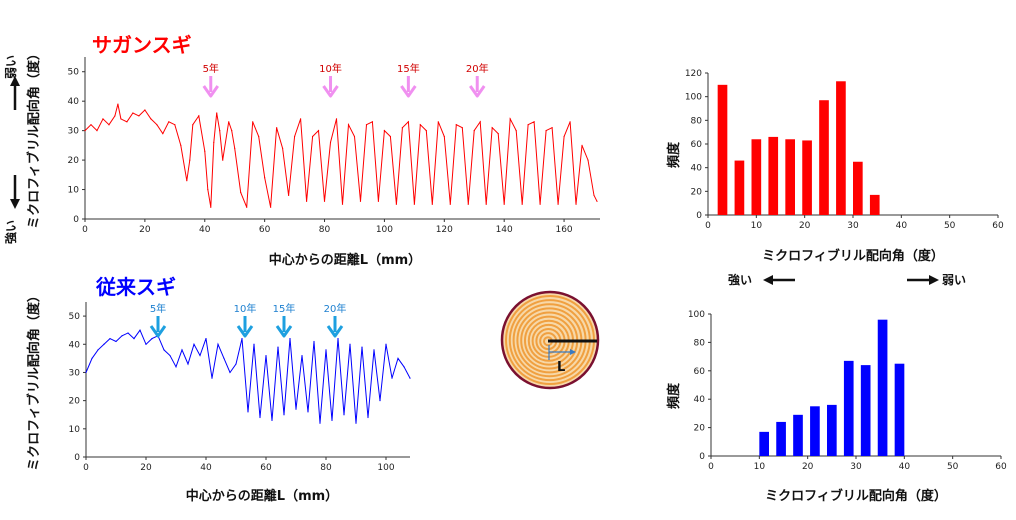 Image resolution: width=1016 pixels, height=520 pixels. Describe the element at coordinates (697, 169) in the screenshot. I see `y-tick-label: 40` at that location.